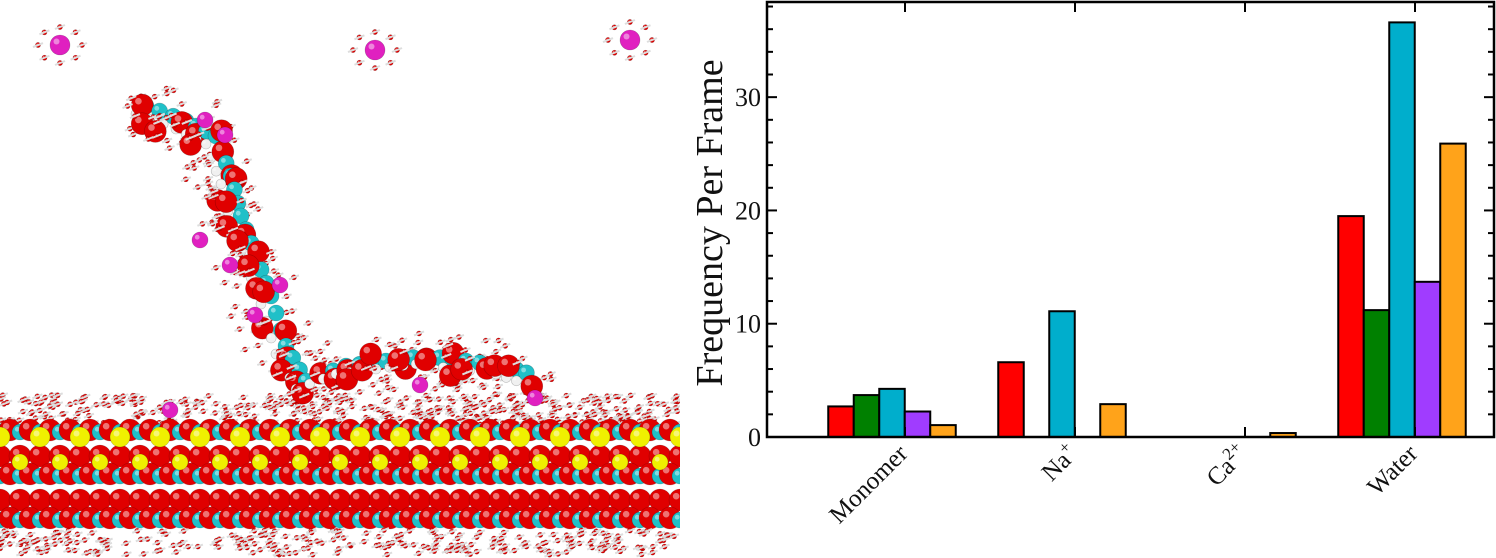 This screenshot has width=1496, height=558. What do you see at coordinates (710, 222) in the screenshot?
I see `y-axis-label: Frequency Per Frame` at bounding box center [710, 222].